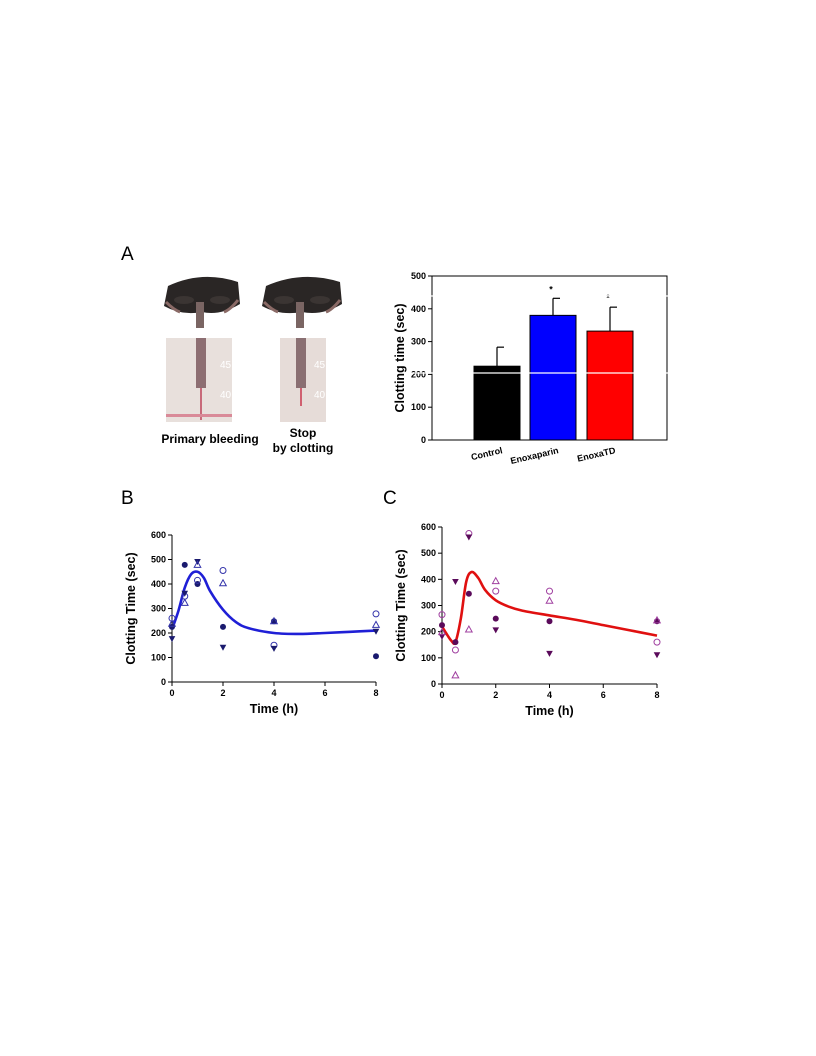  I want to click on chart-a-bar-enoxaparin, so click(553, 377).